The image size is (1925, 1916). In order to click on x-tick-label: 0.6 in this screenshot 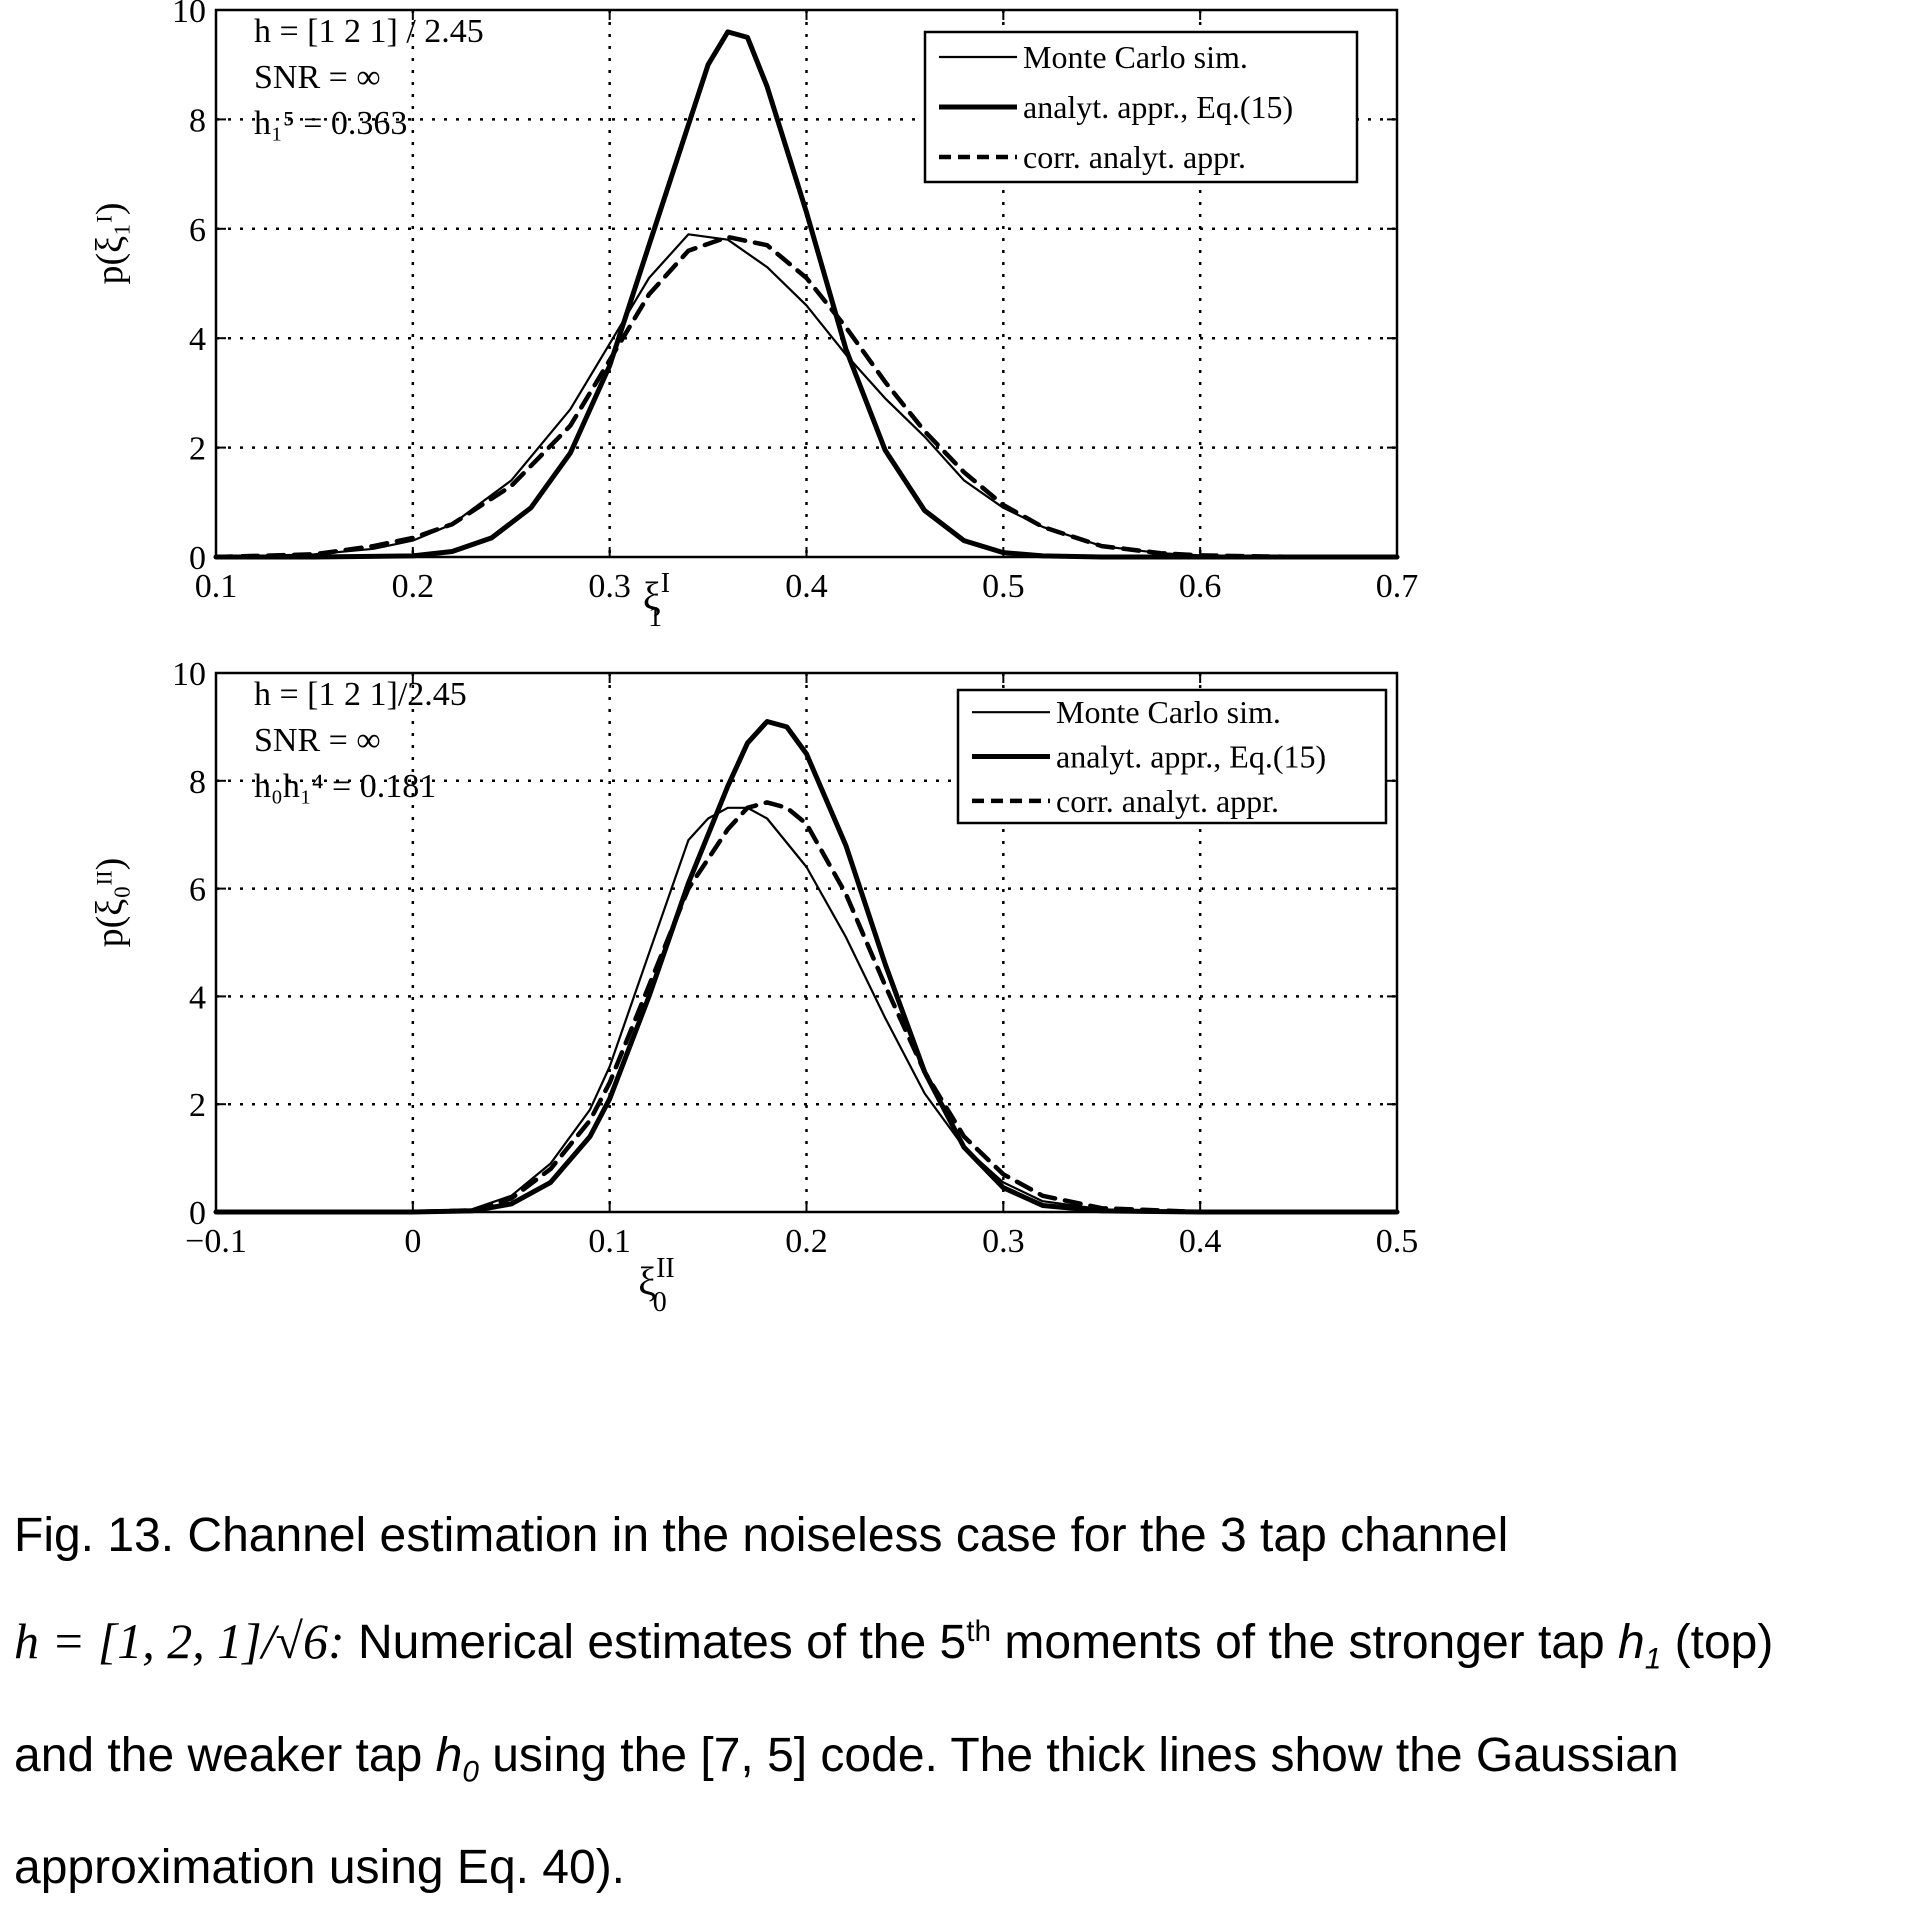, I will do `click(1200, 586)`.